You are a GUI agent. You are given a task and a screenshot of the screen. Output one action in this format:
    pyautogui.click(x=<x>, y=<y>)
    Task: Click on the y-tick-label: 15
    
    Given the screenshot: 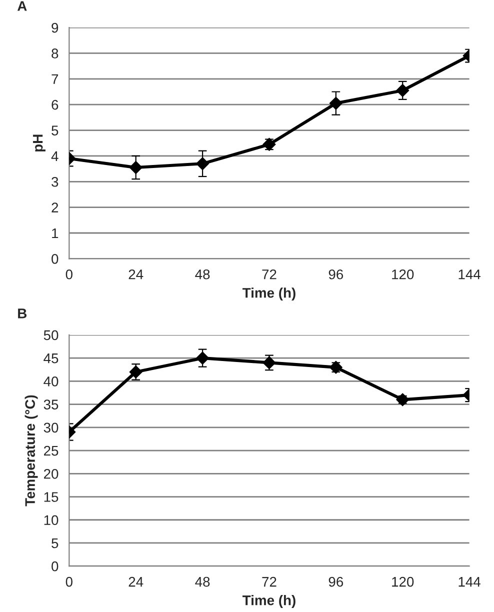 What is the action you would take?
    pyautogui.click(x=51, y=497)
    